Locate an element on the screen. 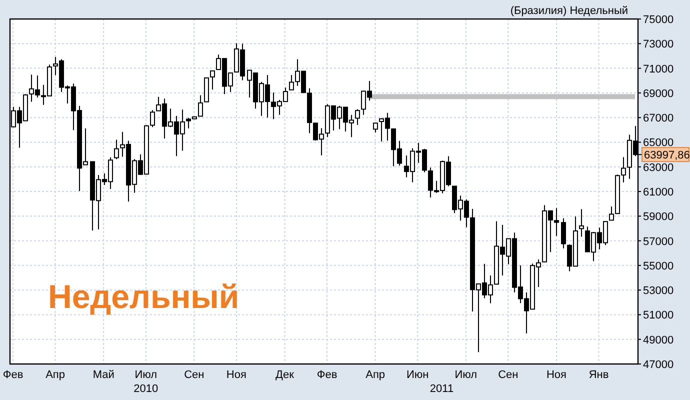 This screenshot has width=690, height=400. y-tick-label: 65000 is located at coordinates (658, 143).